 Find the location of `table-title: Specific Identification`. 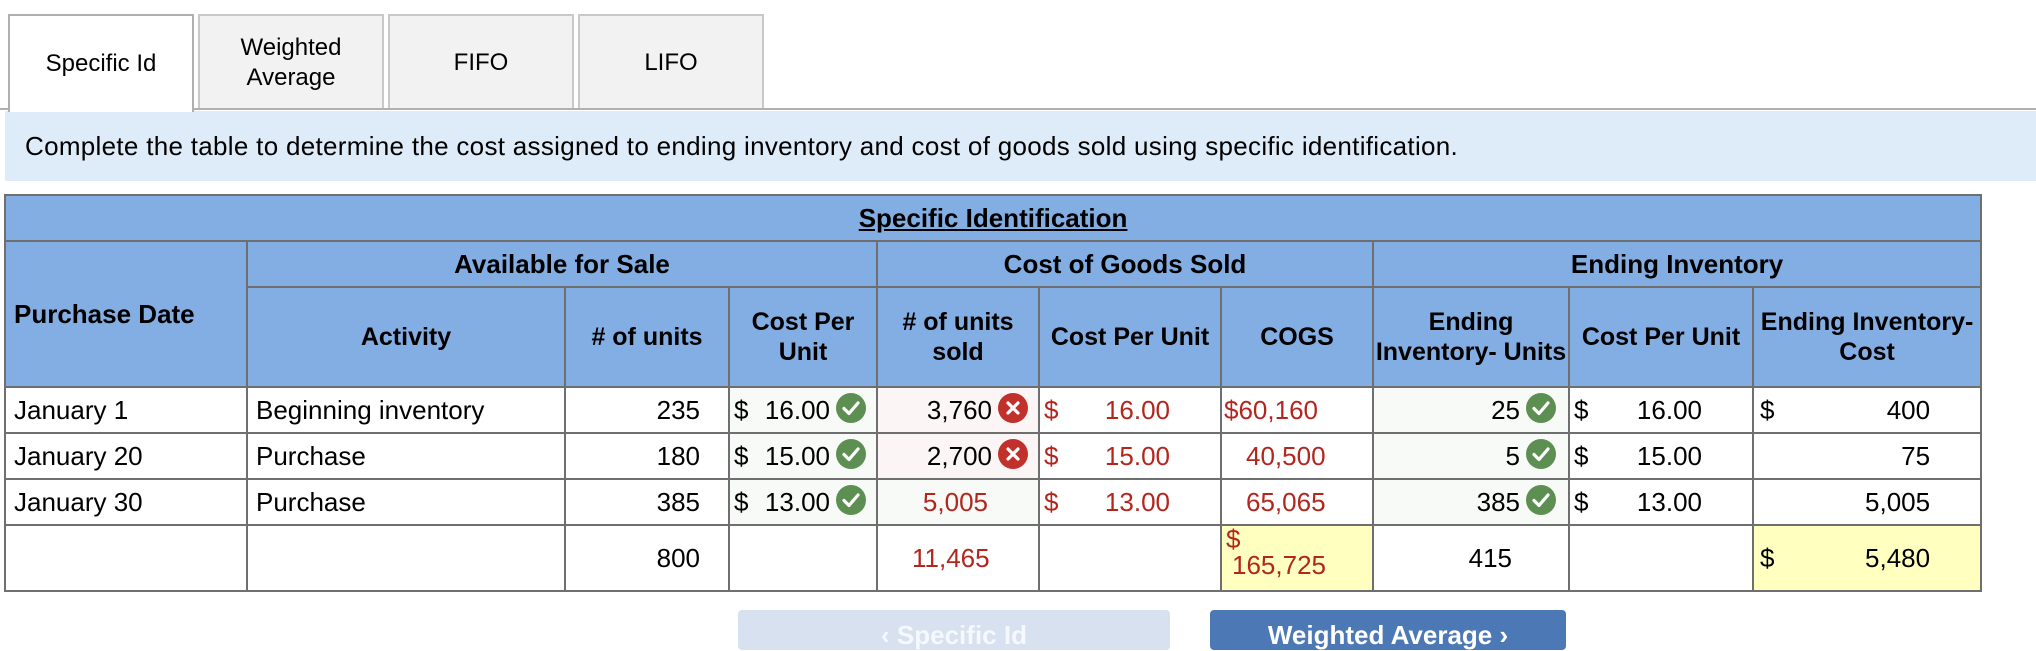

table-title: Specific Identification is located at coordinates (993, 218).